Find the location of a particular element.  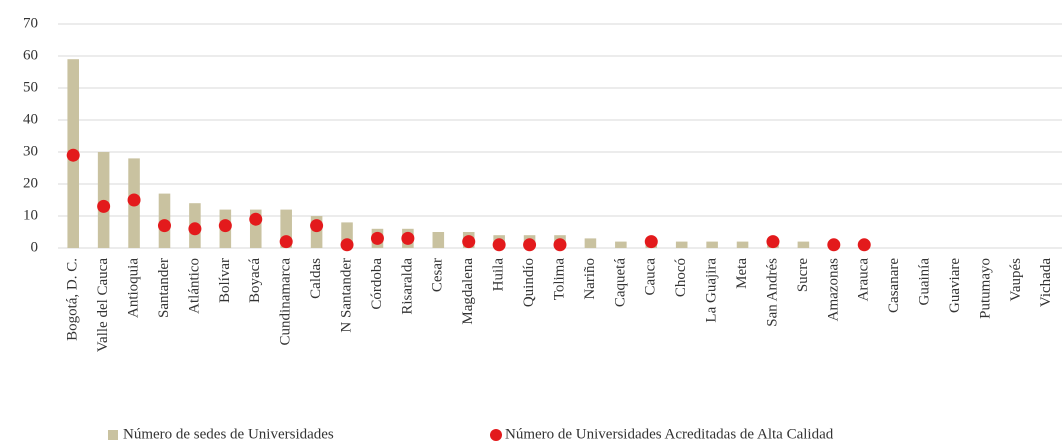

x-tick-label: Huila is located at coordinates (499, 275).